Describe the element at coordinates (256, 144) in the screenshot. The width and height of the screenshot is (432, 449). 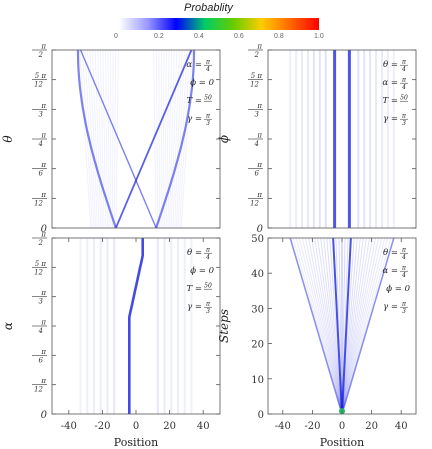
I see `y-tick-label: 4` at that location.